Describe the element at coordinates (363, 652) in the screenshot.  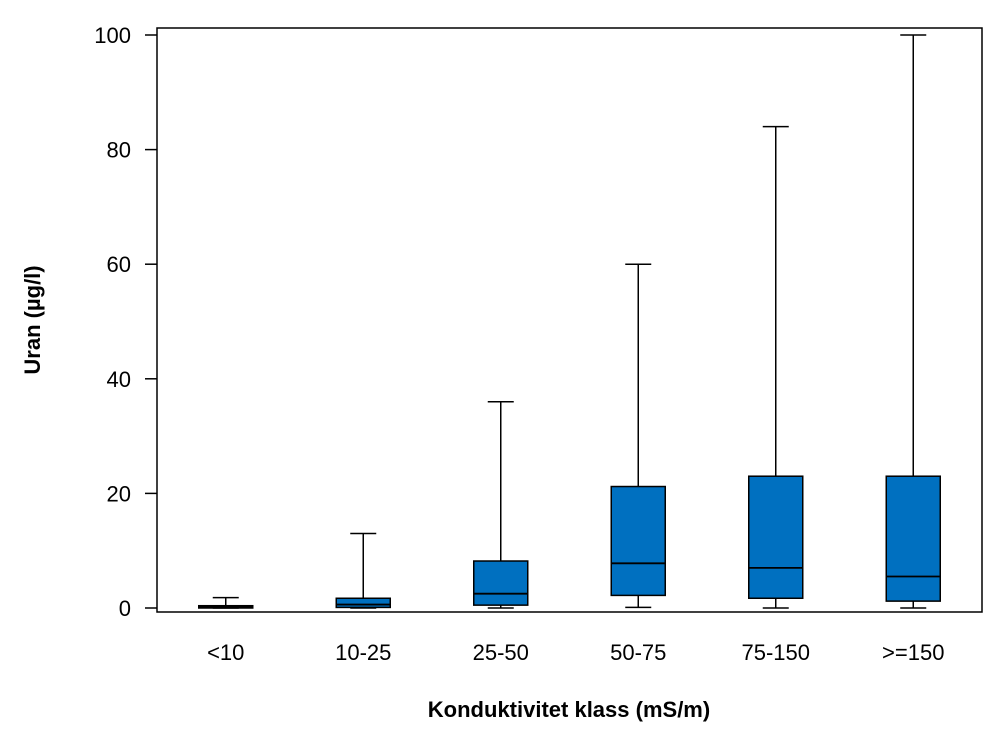
I see `x-tick-label: 10-25` at that location.